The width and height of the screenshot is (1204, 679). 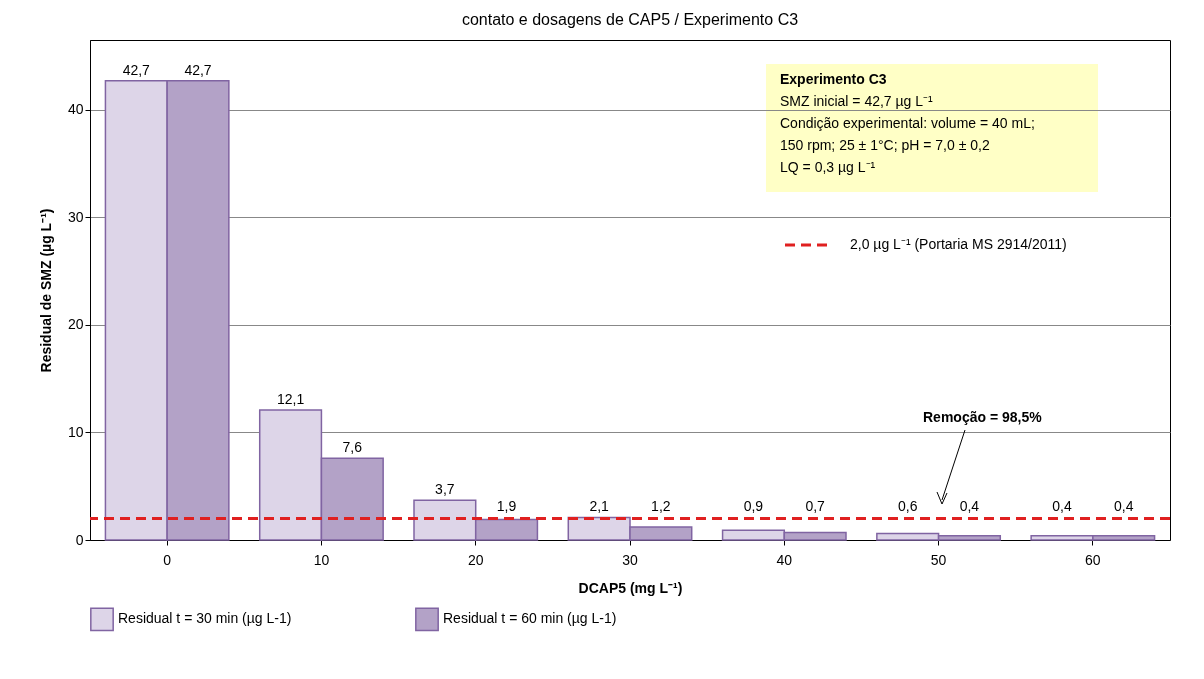 What do you see at coordinates (661, 506) in the screenshot?
I see `data-label: 1,2` at bounding box center [661, 506].